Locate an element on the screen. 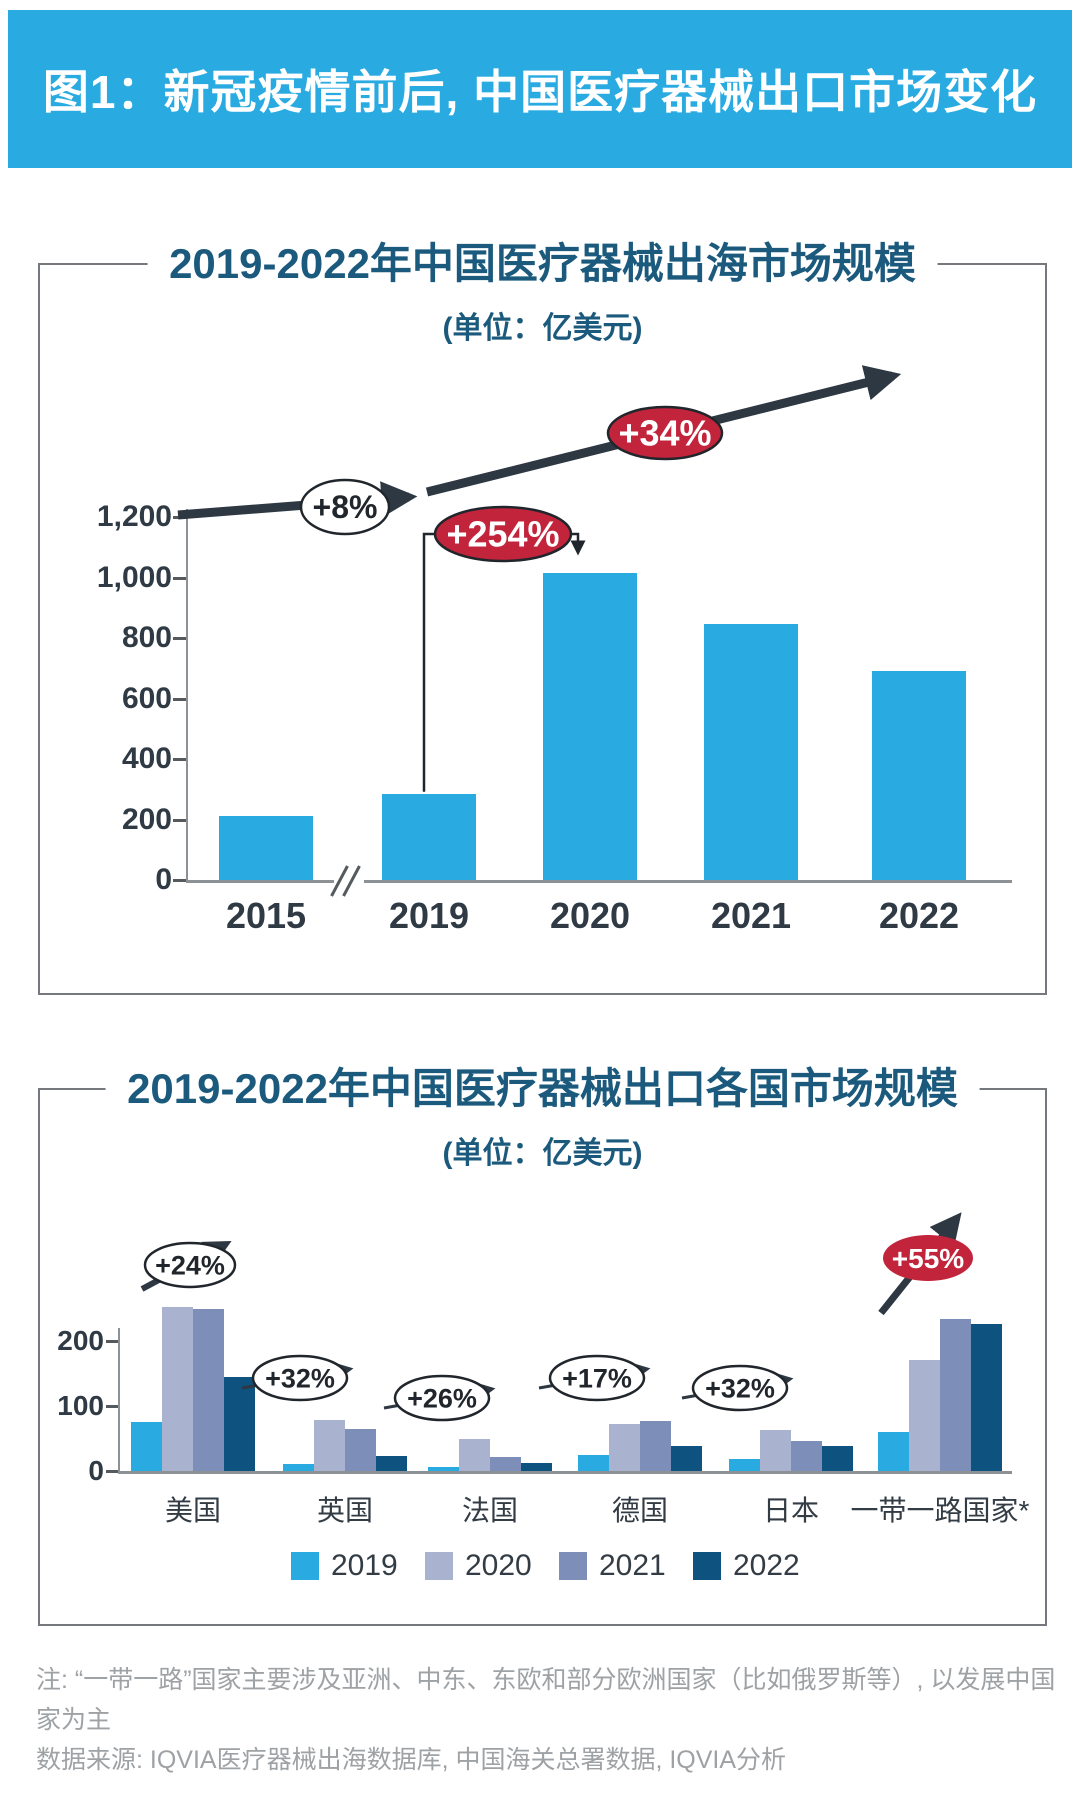 This screenshot has height=1804, width=1080. legend-label-2020: 2020 is located at coordinates (498, 1565).